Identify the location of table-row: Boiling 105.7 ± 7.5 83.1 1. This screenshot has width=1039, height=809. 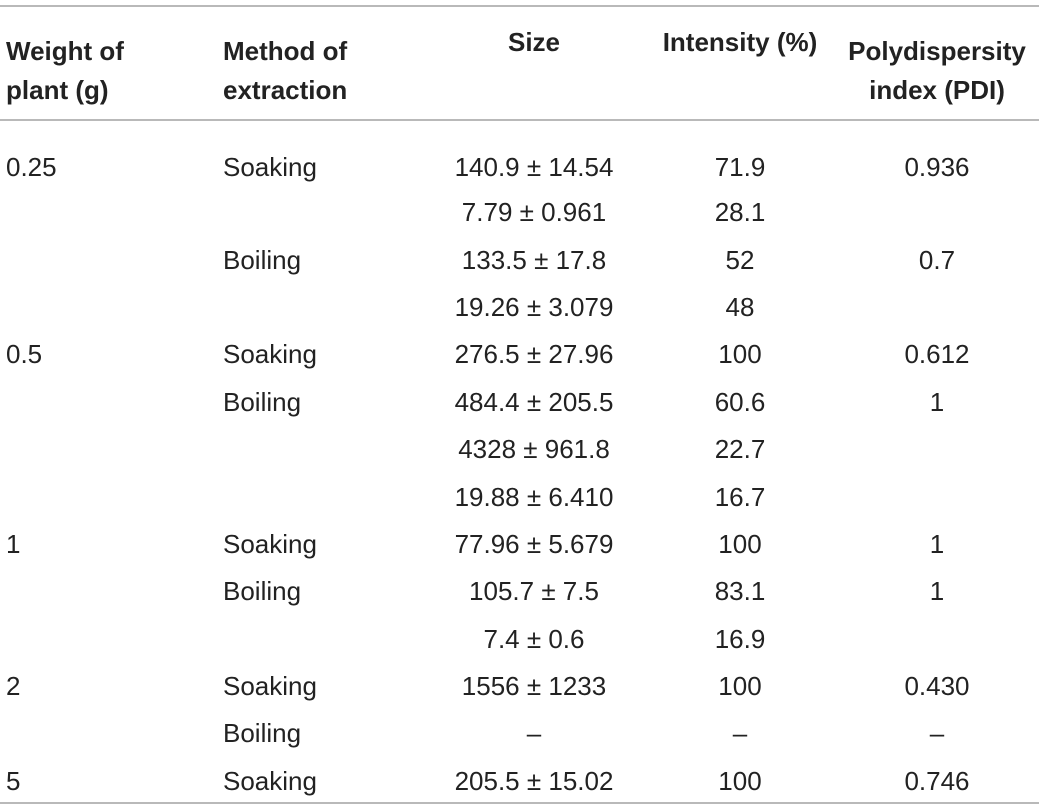
(519, 591).